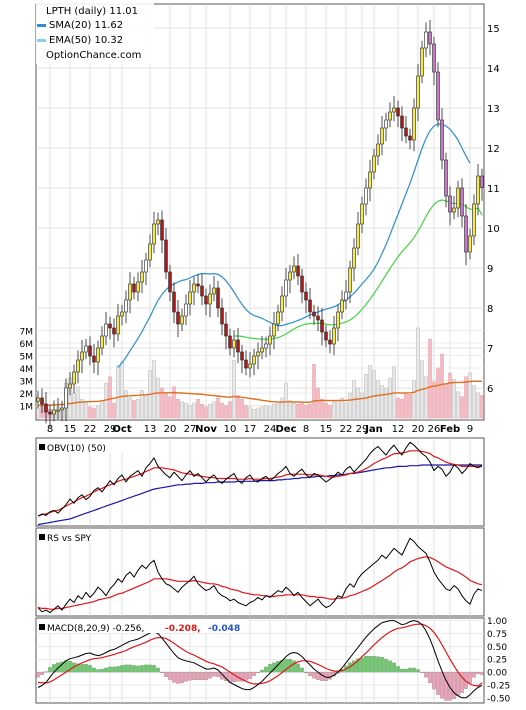 Image resolution: width=526 pixels, height=710 pixels. What do you see at coordinates (493, 109) in the screenshot?
I see `price-tick-label: 13` at bounding box center [493, 109].